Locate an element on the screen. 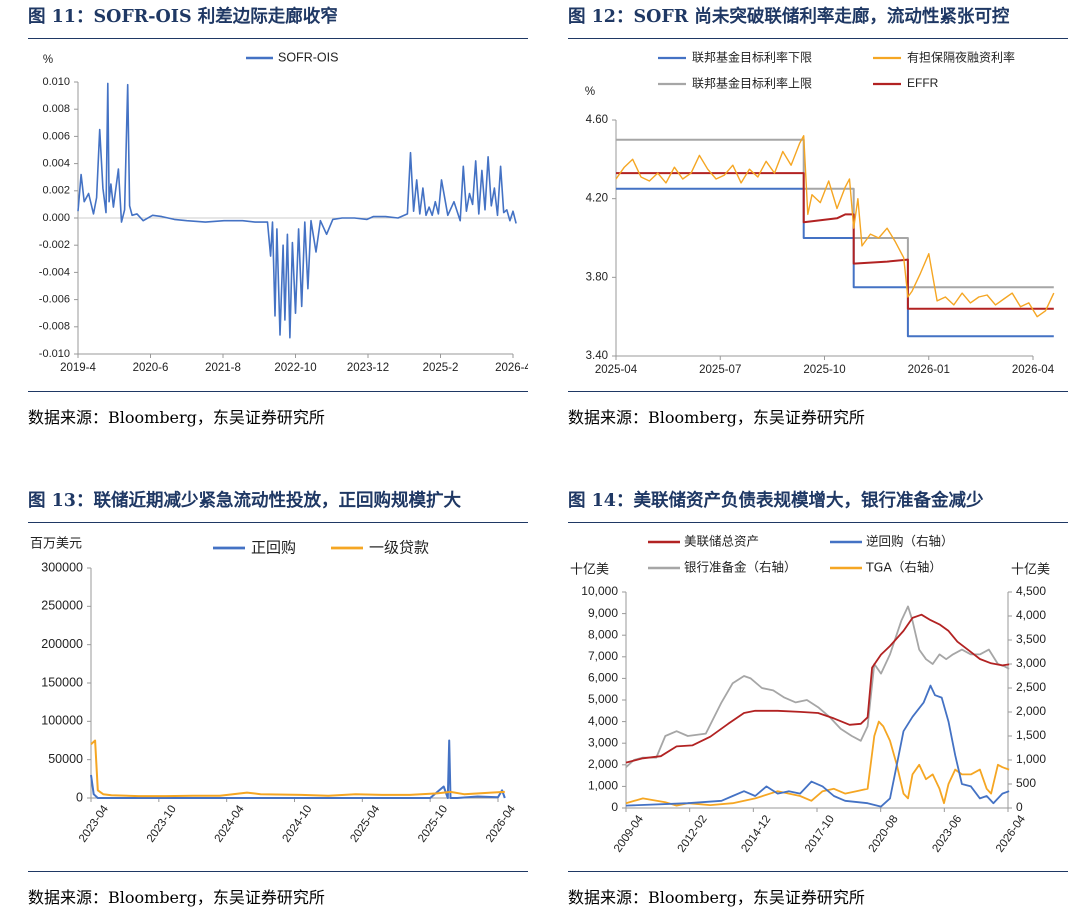 This screenshot has height=917, width=1080. x-tick-label: 2014-12 is located at coordinates (756, 833).